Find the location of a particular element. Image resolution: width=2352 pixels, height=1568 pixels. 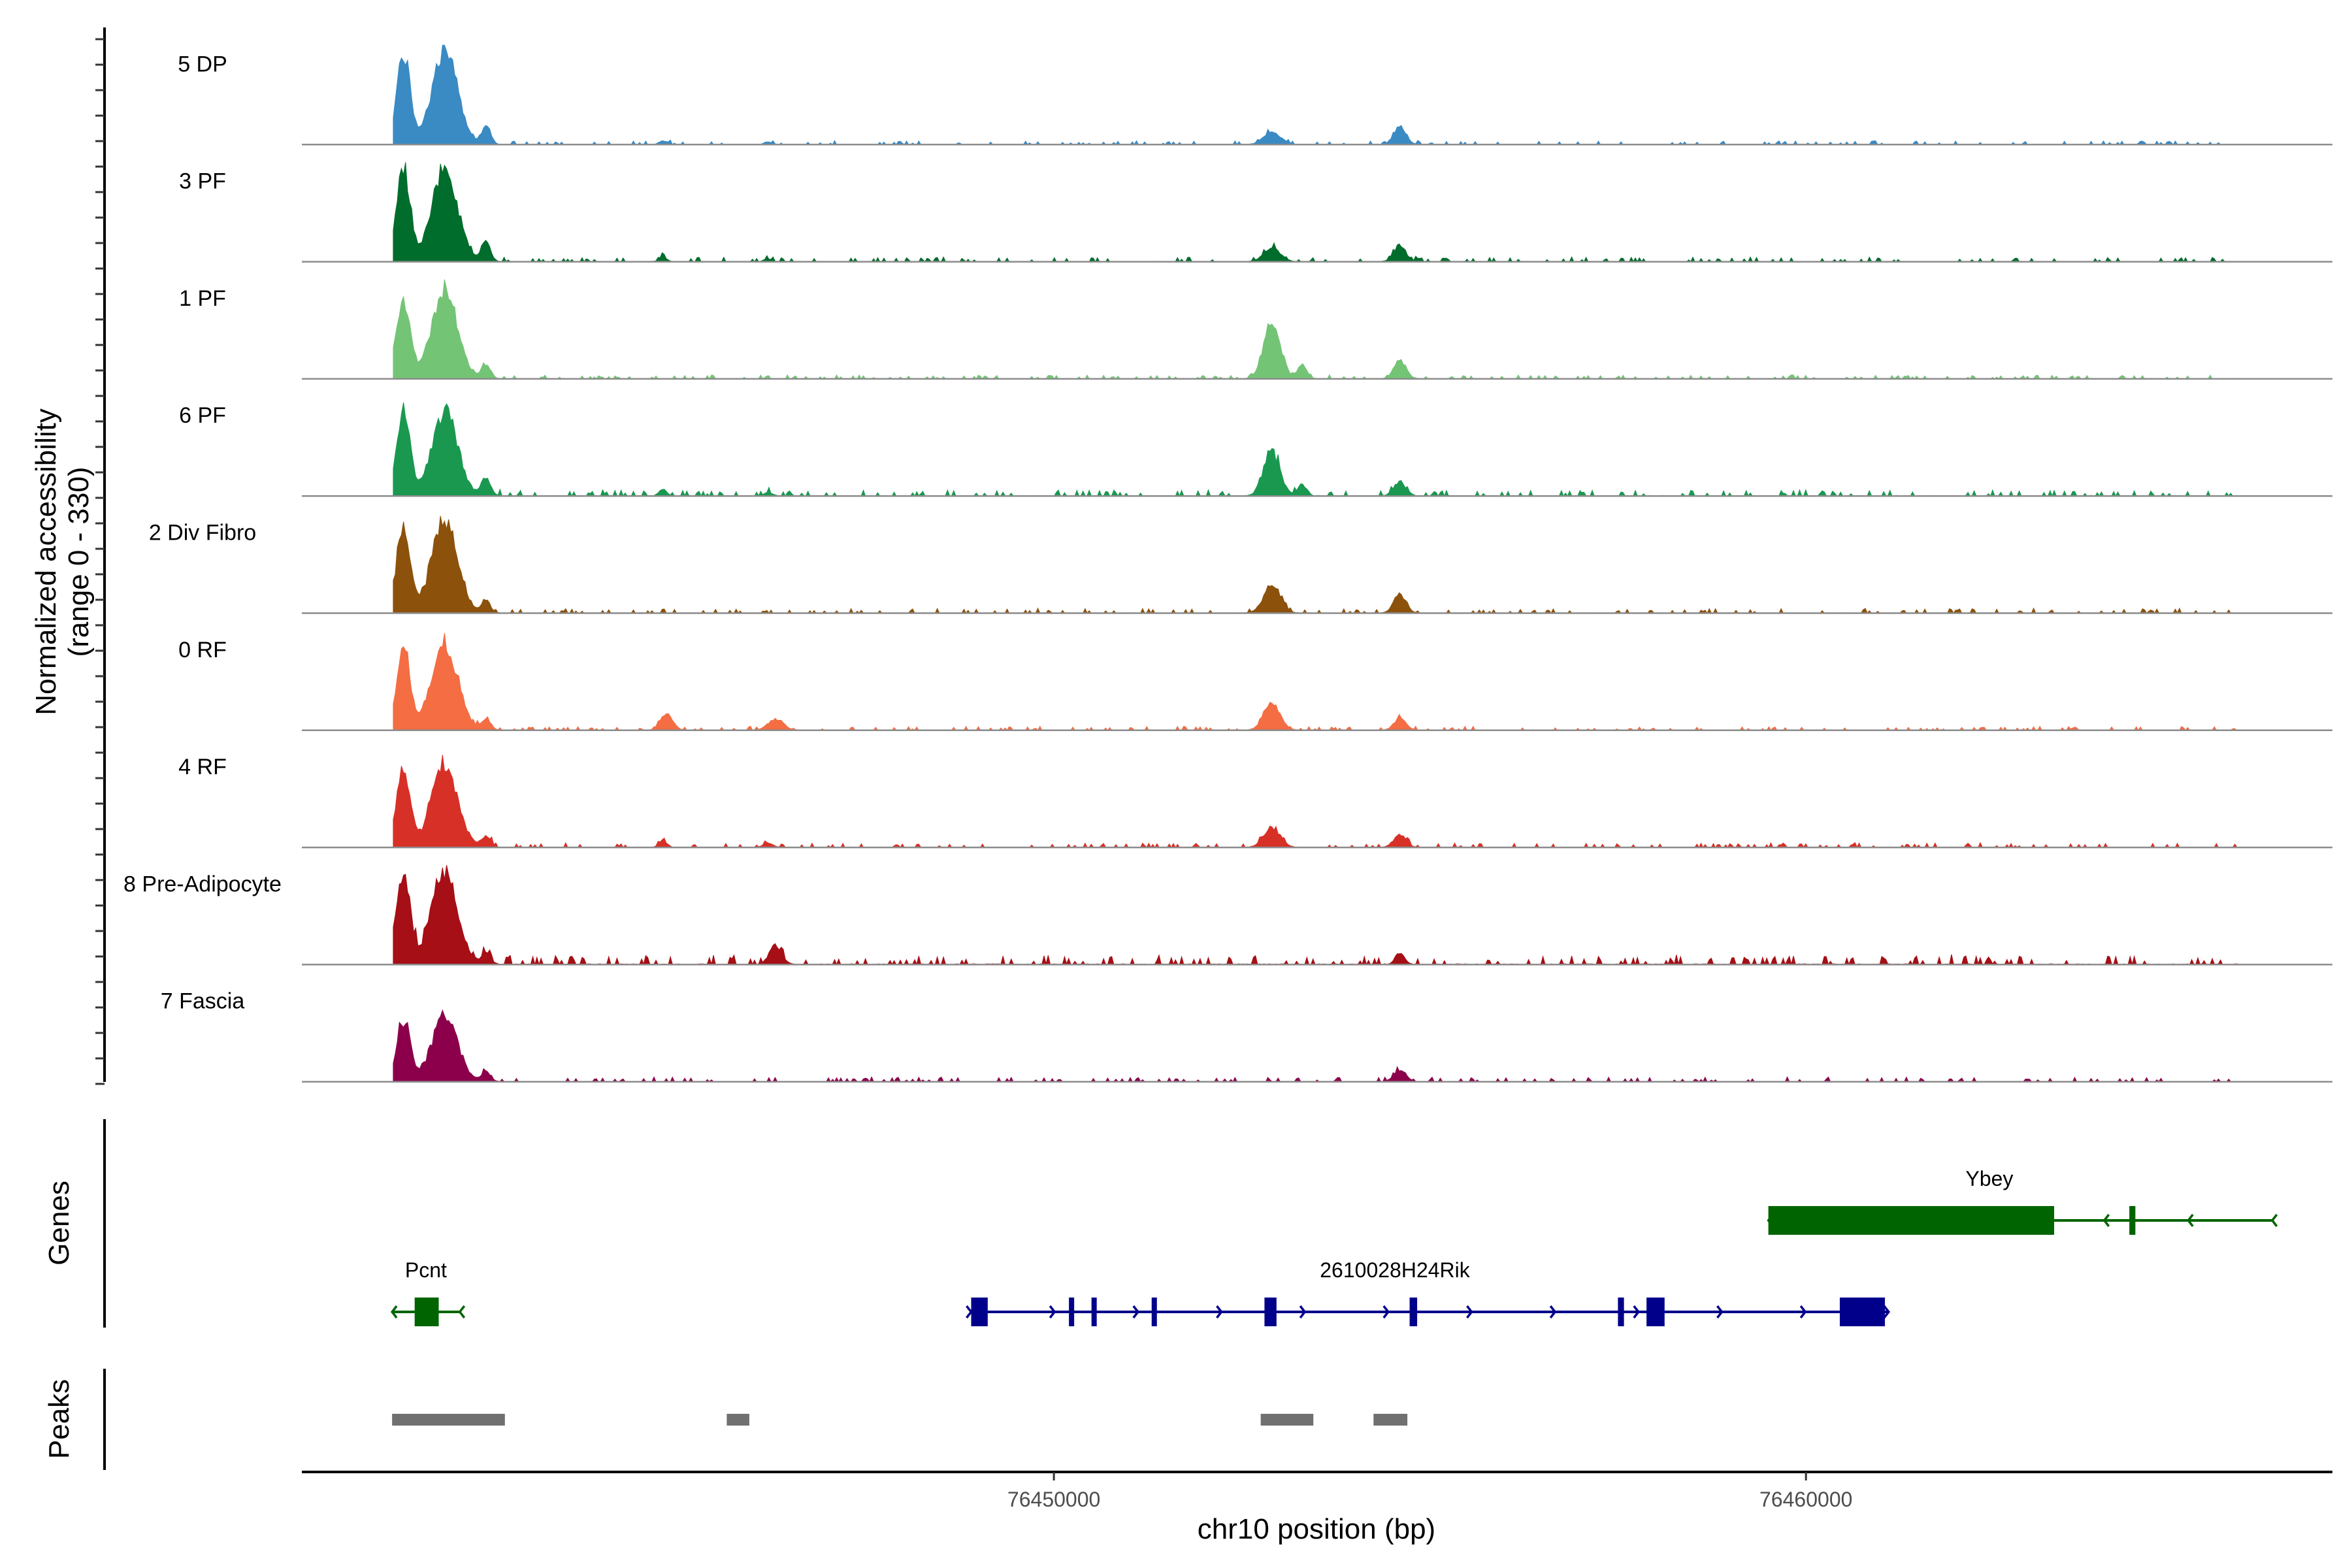

gene-label: Ybey is located at coordinates (1990, 1178).